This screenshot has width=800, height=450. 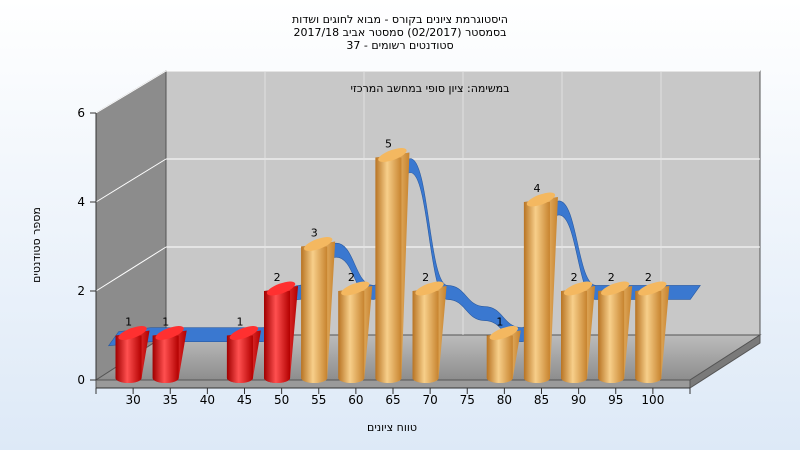 What do you see at coordinates (429, 88) in the screenshot?
I see `chart-subtitle: במשימה: ציון סופי במחשב המרכזי` at bounding box center [429, 88].